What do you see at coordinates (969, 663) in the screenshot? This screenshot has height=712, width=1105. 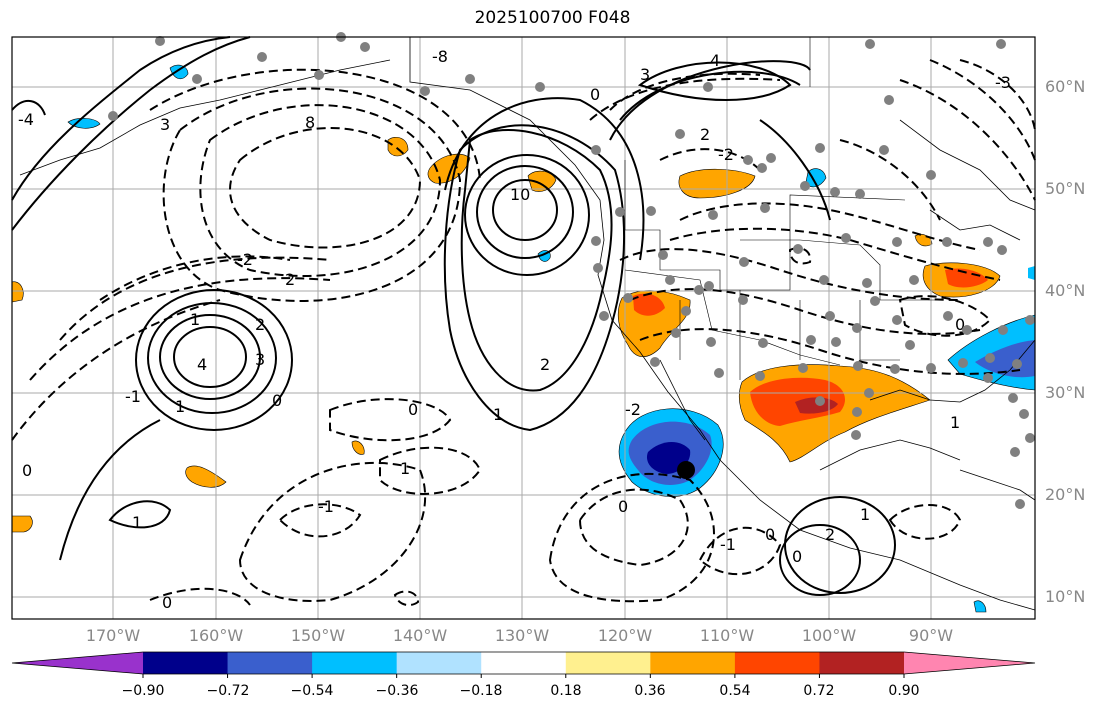 I see `colorbar-extend-over` at bounding box center [969, 663].